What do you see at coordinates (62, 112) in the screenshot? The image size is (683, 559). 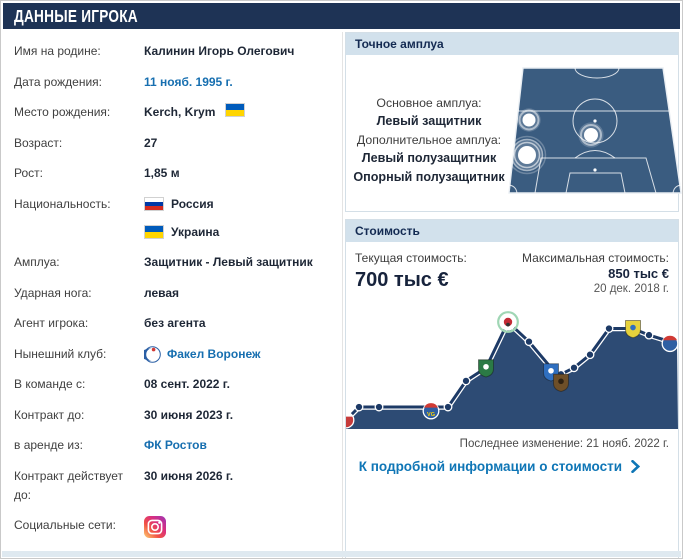 I see `info-label-birth-place: Место рождения:` at bounding box center [62, 112].